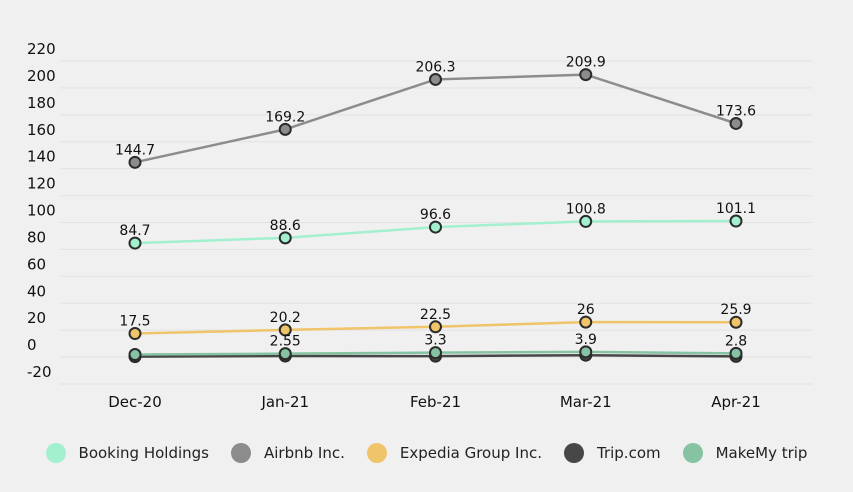  I want to click on data-label: 96.6, so click(435, 215).